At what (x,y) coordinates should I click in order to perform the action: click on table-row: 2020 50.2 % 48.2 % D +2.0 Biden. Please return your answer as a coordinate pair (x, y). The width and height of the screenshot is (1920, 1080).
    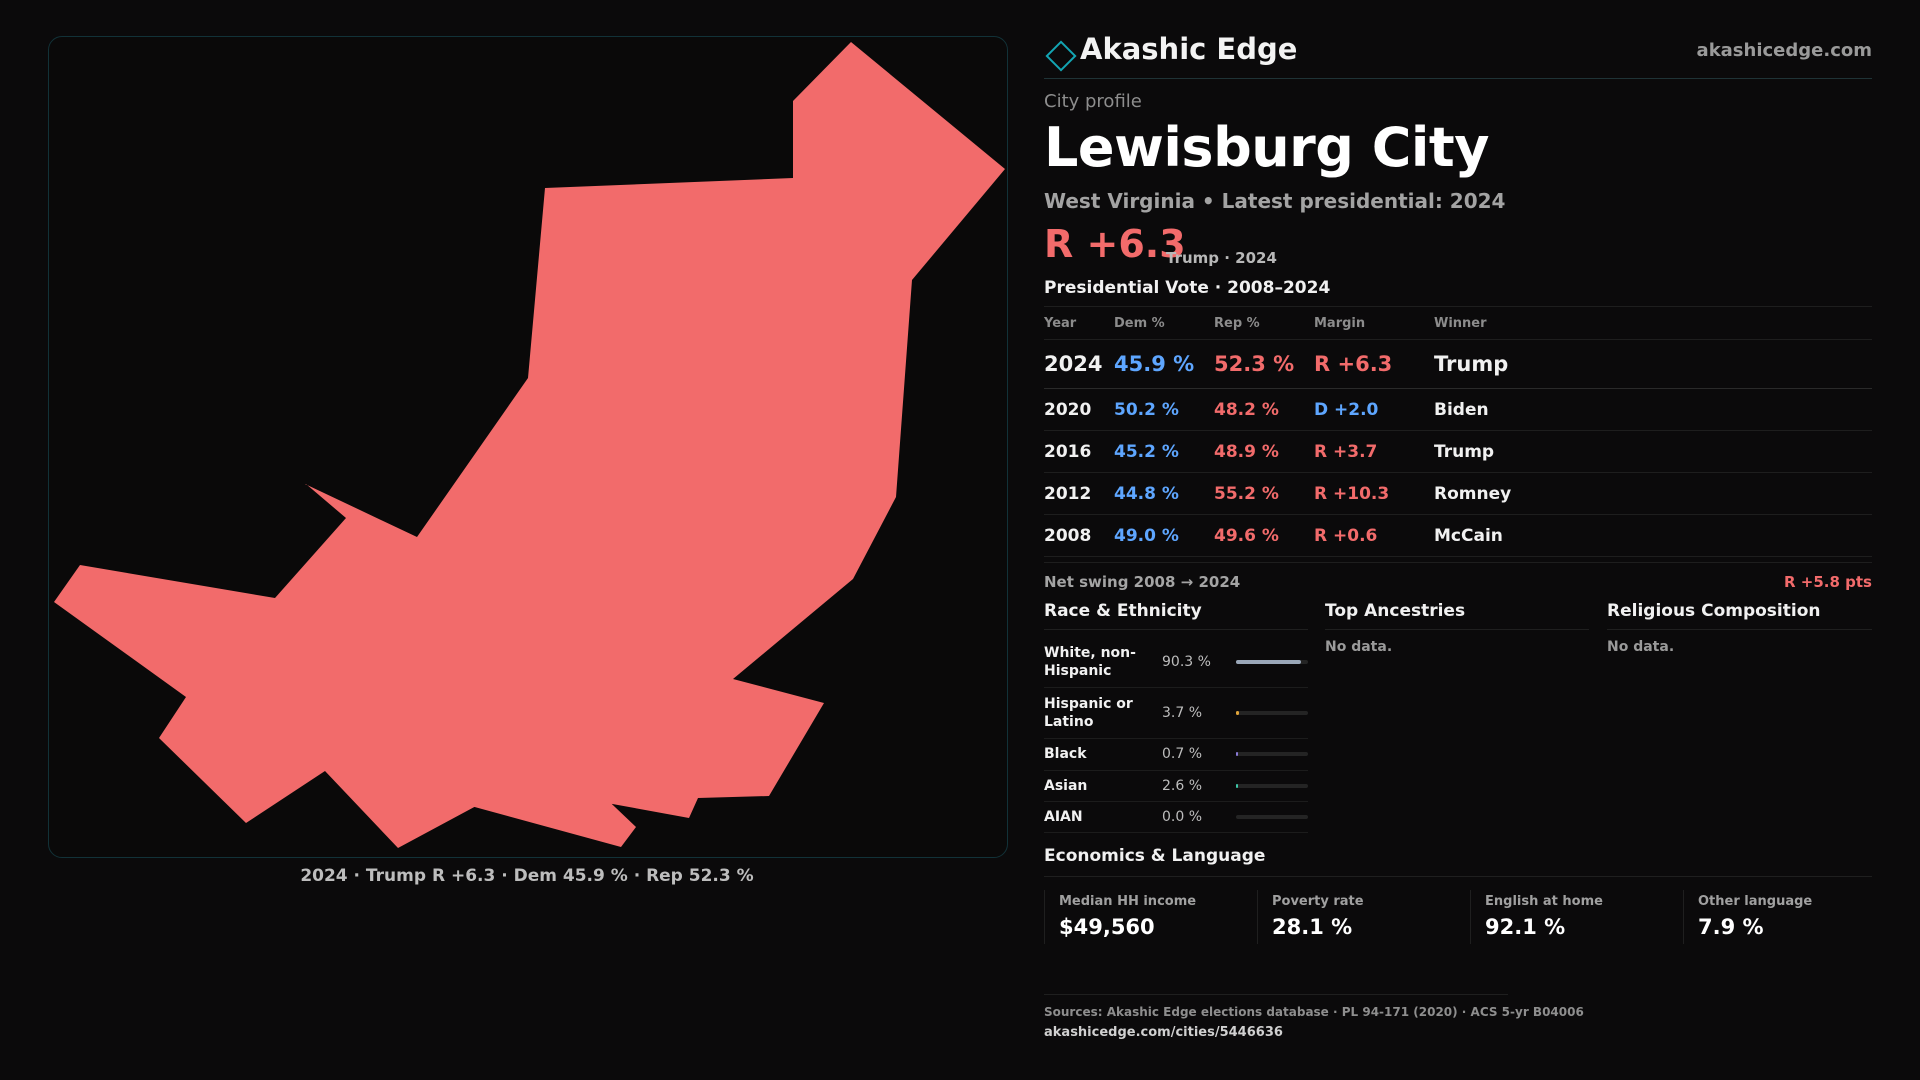
    Looking at the image, I should click on (1458, 409).